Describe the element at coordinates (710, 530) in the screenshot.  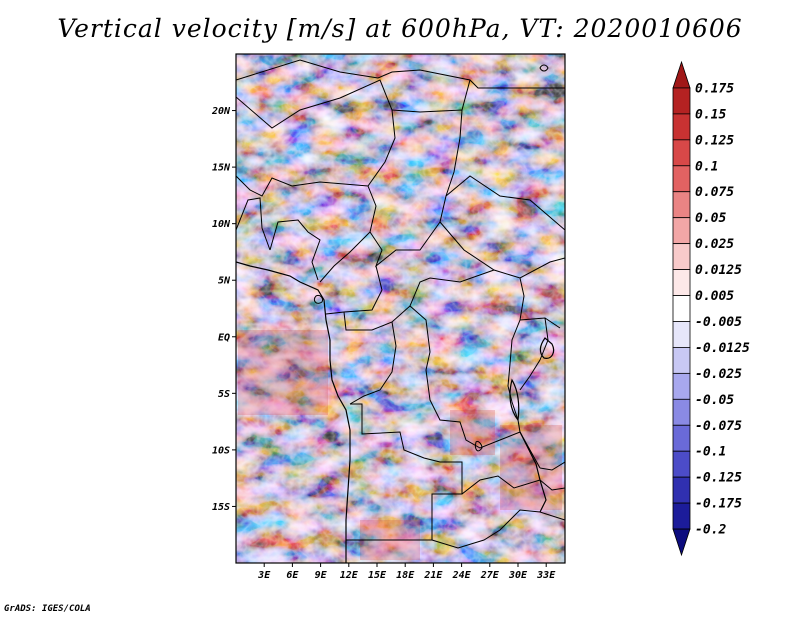
I see `colorbar-label: -0.2` at that location.